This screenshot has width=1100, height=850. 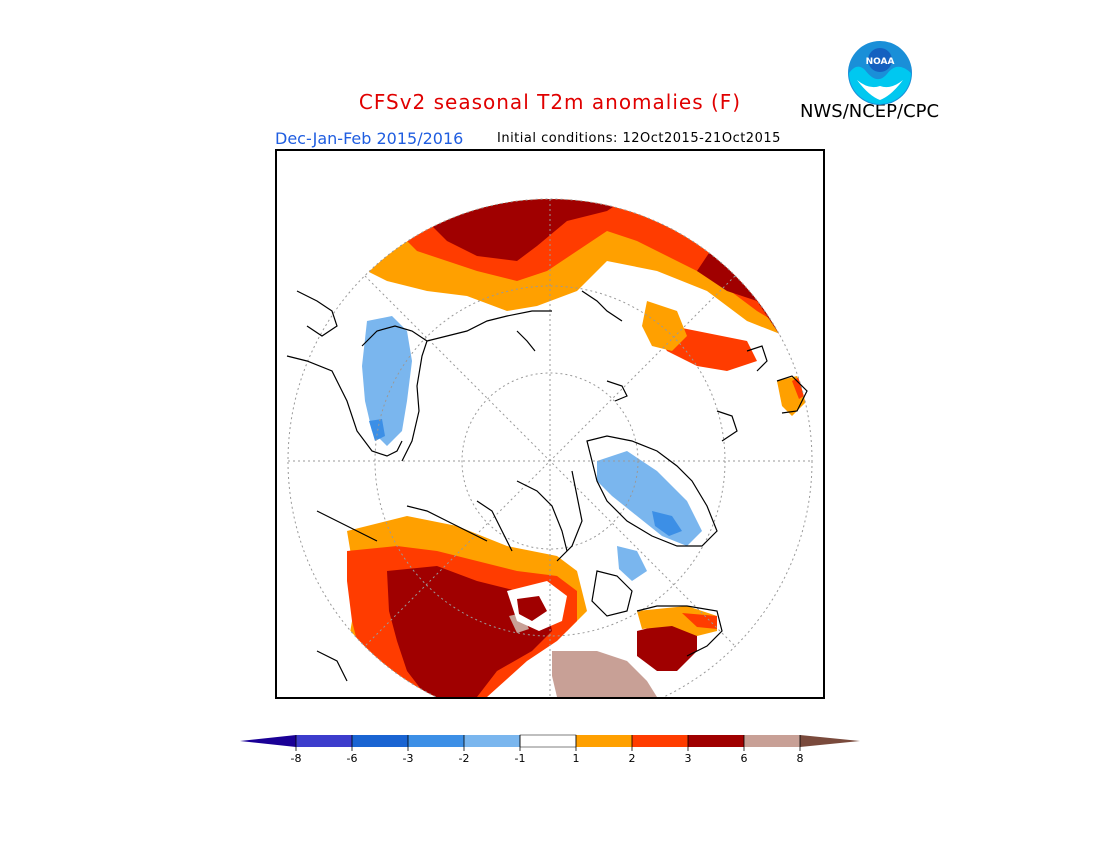 What do you see at coordinates (870, 111) in the screenshot?
I see `agency-label: NWS/NCEP/CPC` at bounding box center [870, 111].